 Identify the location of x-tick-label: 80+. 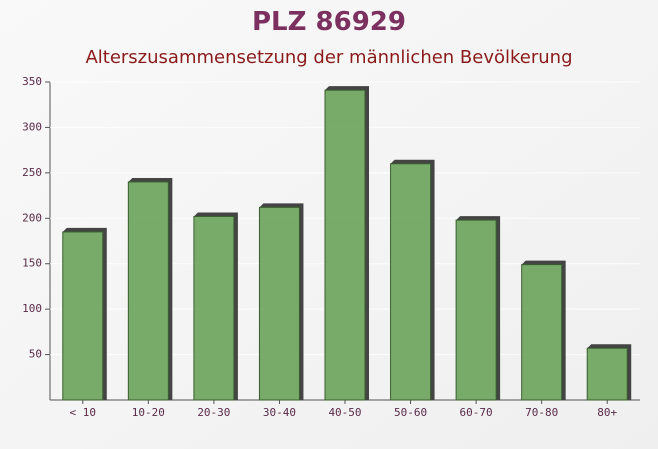
(607, 412).